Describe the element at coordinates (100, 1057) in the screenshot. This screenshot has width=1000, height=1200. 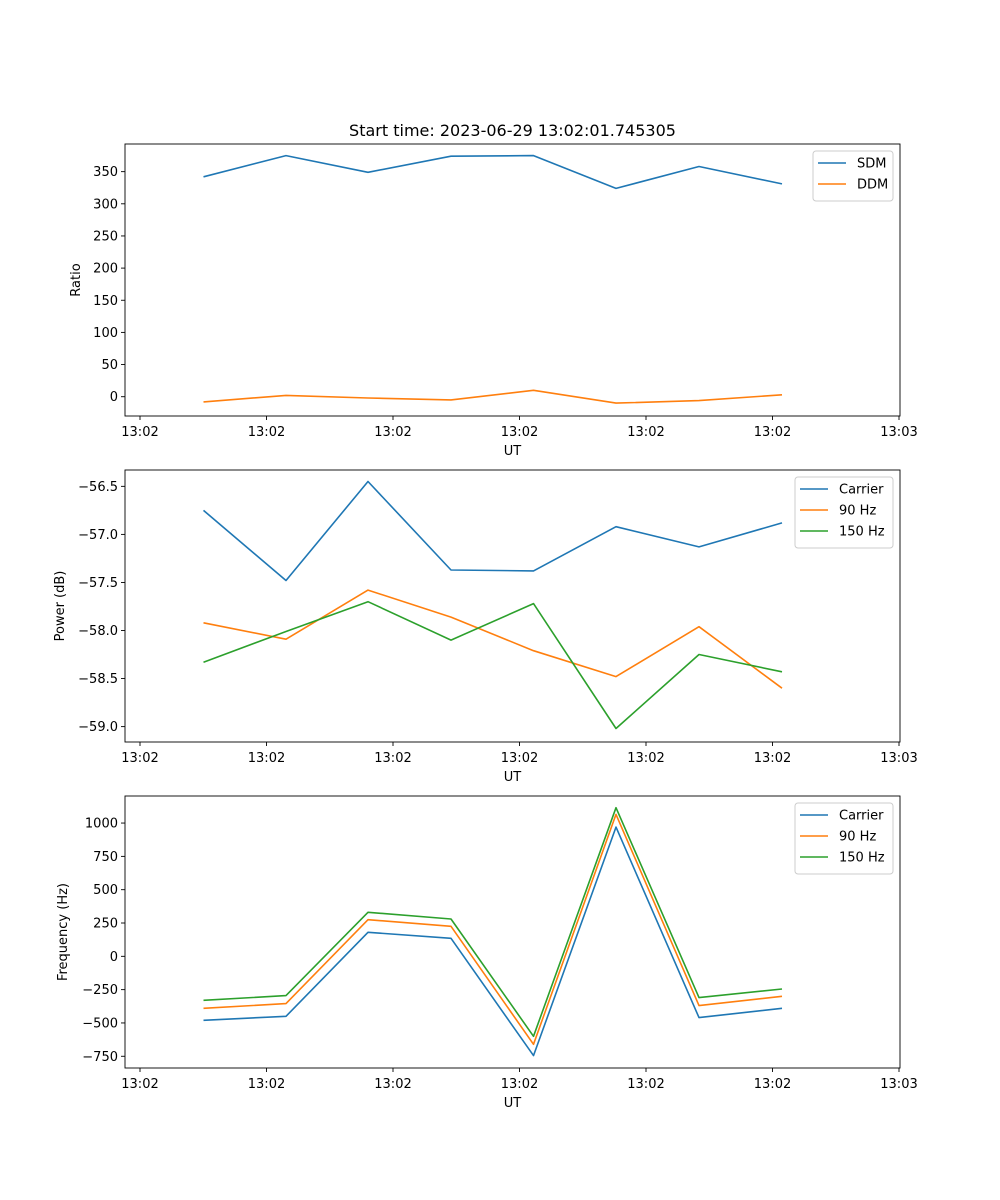
I see `y-tick-label: −750` at that location.